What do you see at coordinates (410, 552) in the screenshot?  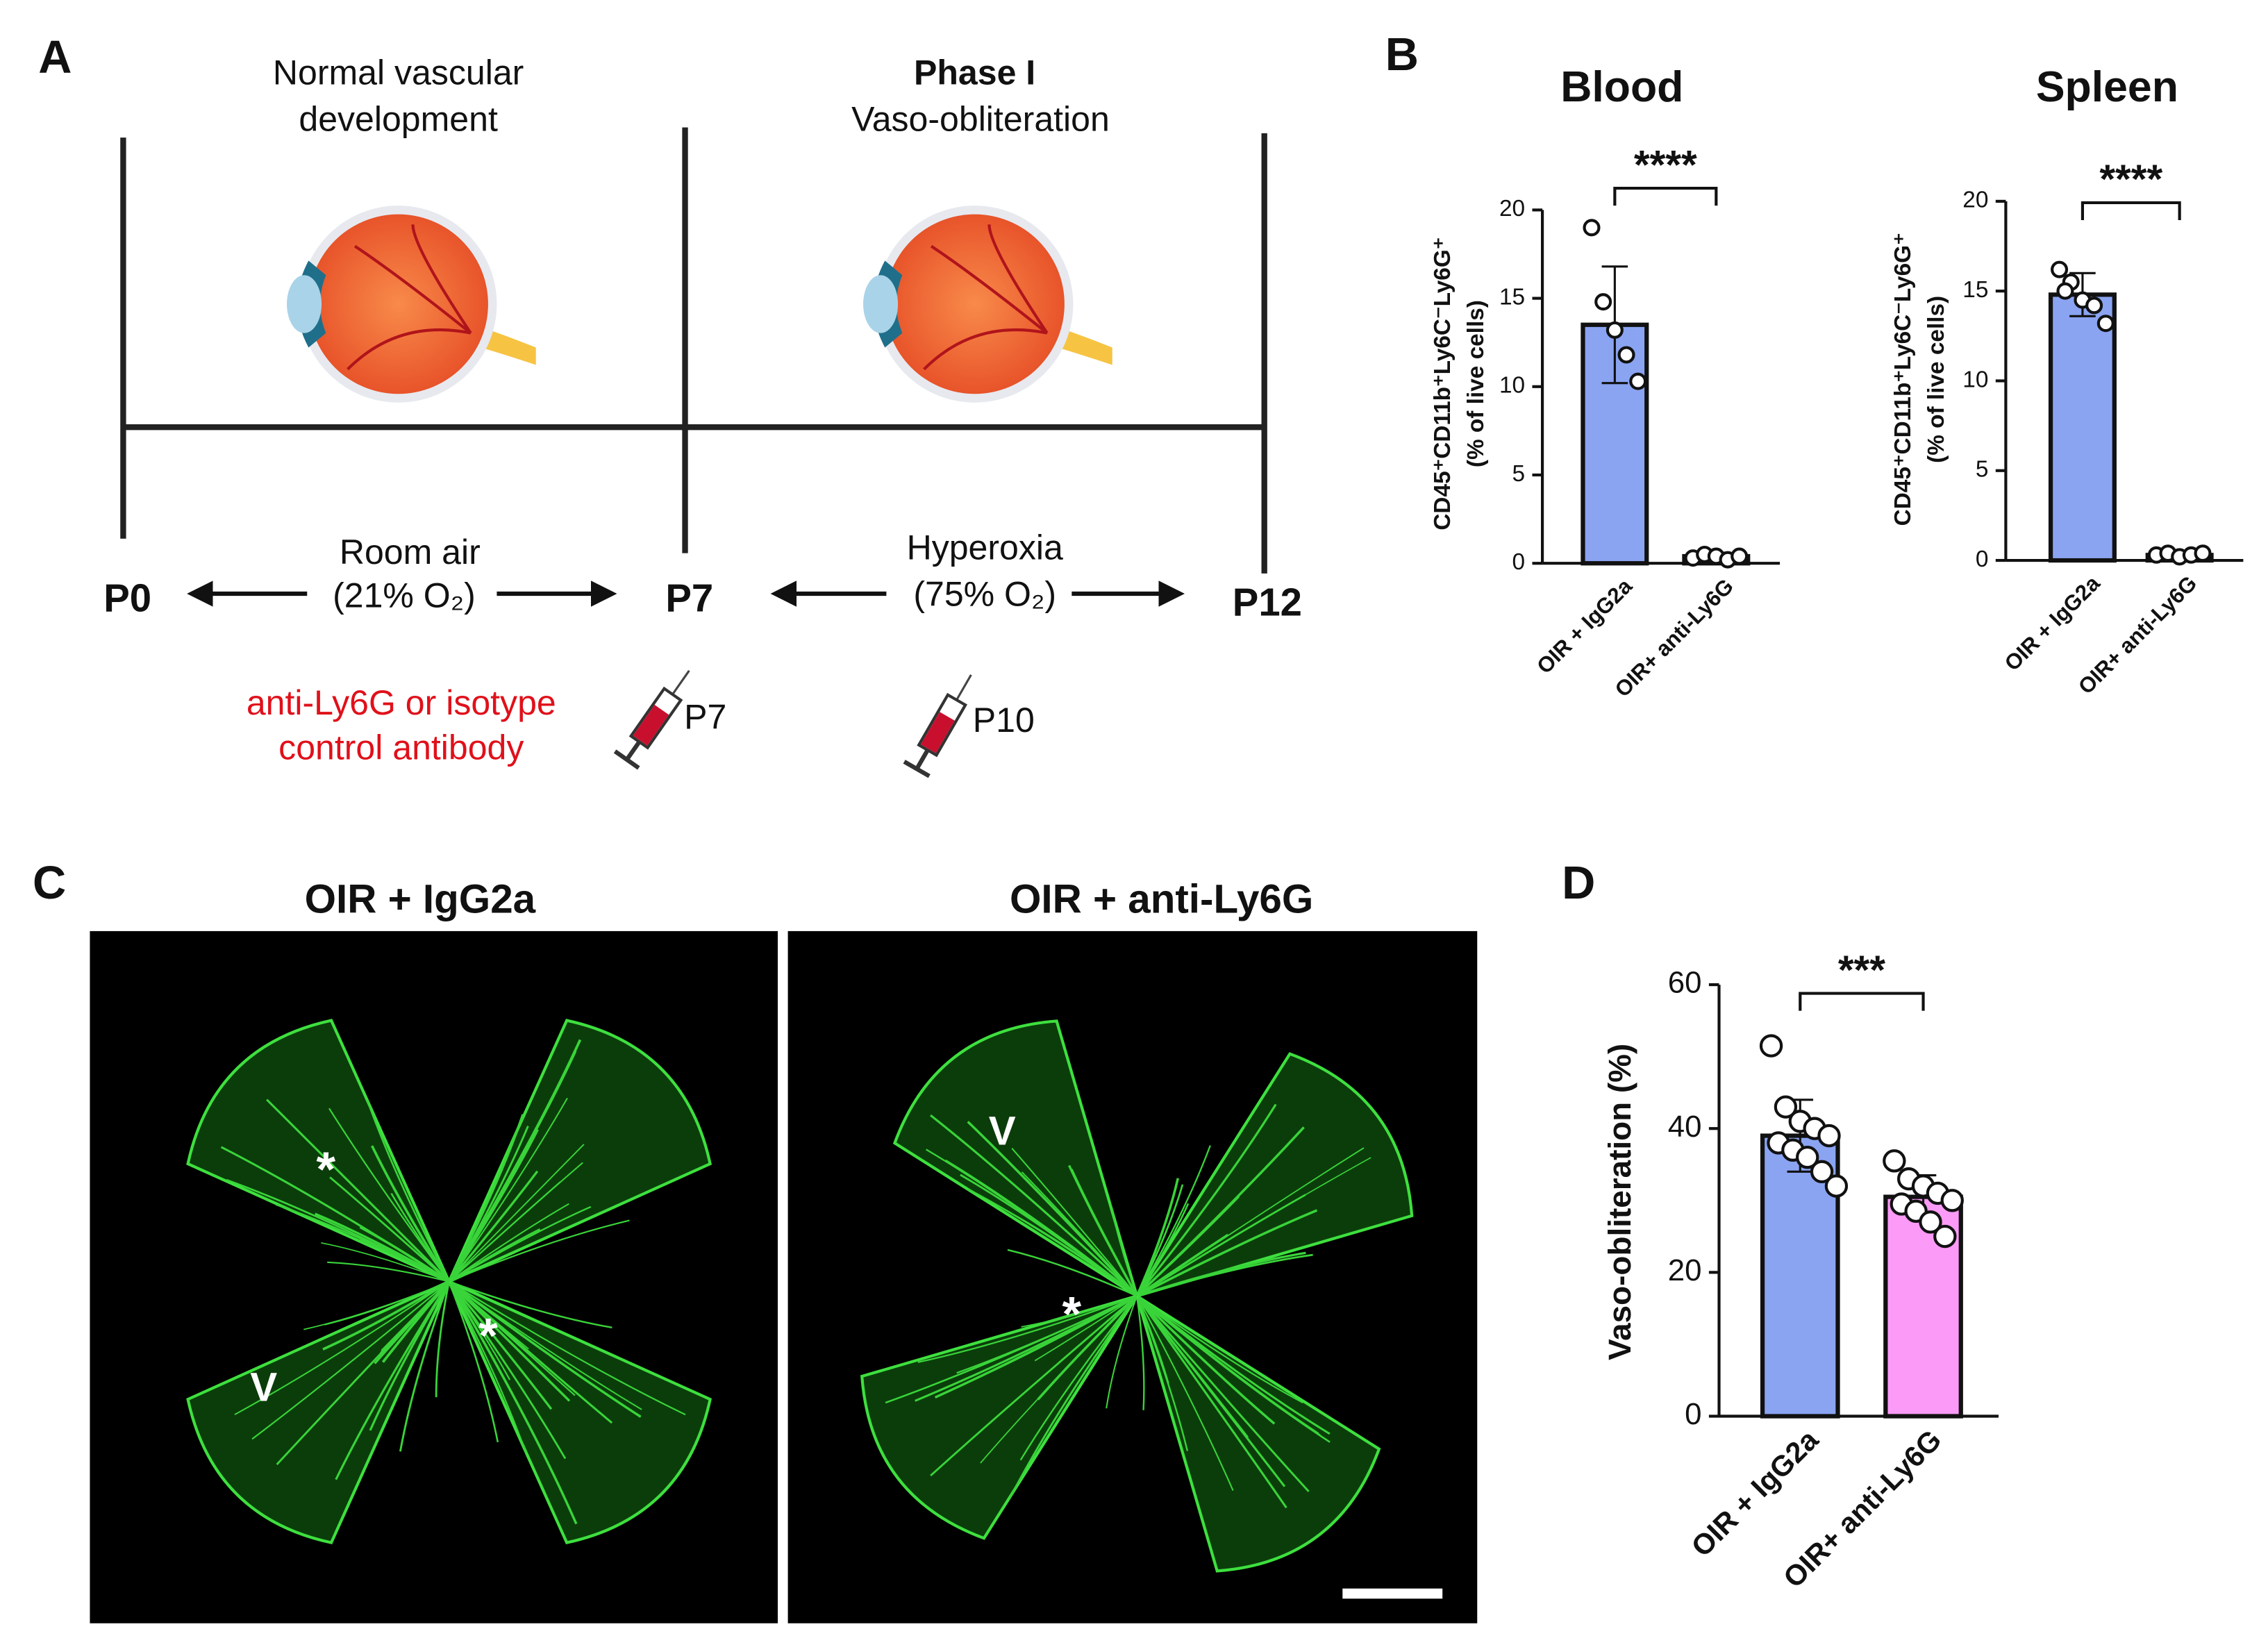 I see `condition: Room air` at bounding box center [410, 552].